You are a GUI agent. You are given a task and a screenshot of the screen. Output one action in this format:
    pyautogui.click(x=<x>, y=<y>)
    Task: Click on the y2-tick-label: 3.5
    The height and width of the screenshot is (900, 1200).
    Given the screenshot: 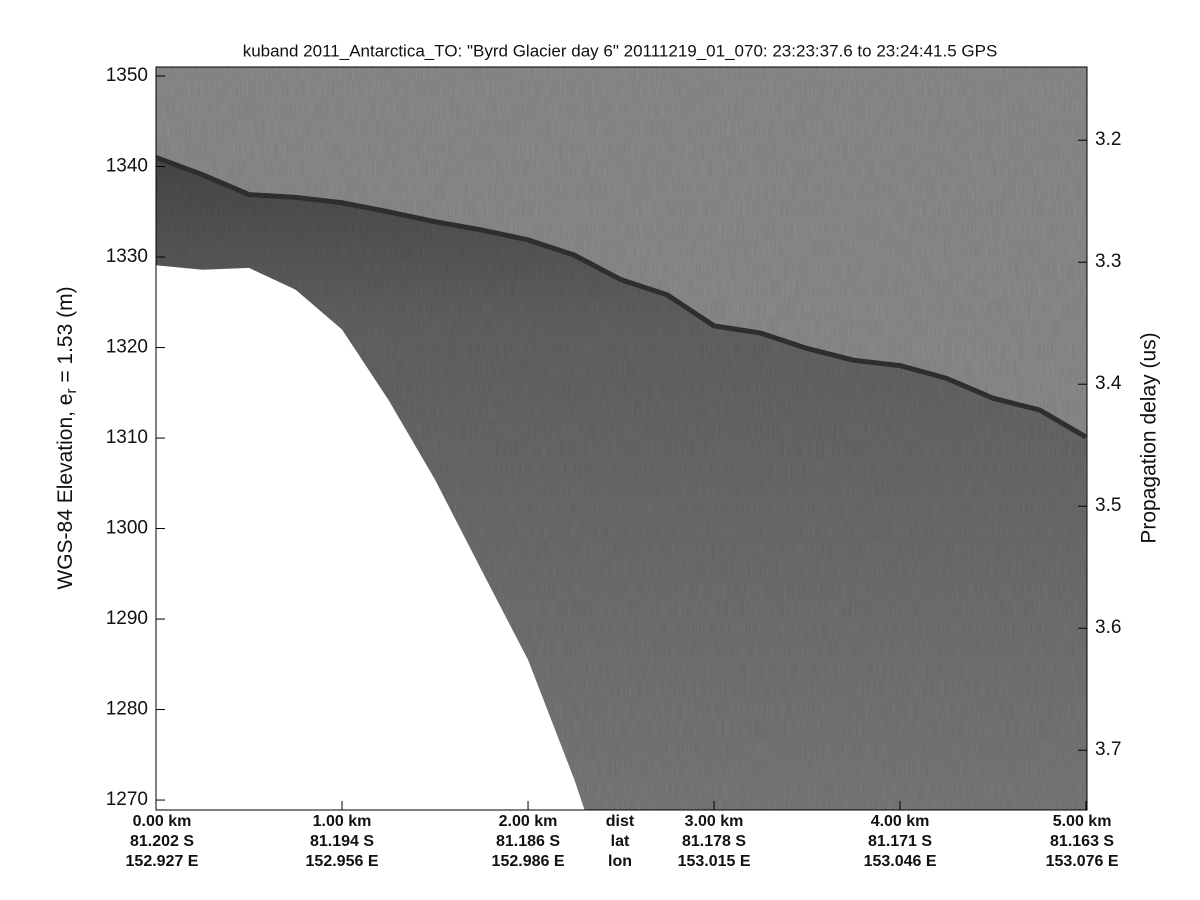 What is the action you would take?
    pyautogui.click(x=1108, y=505)
    